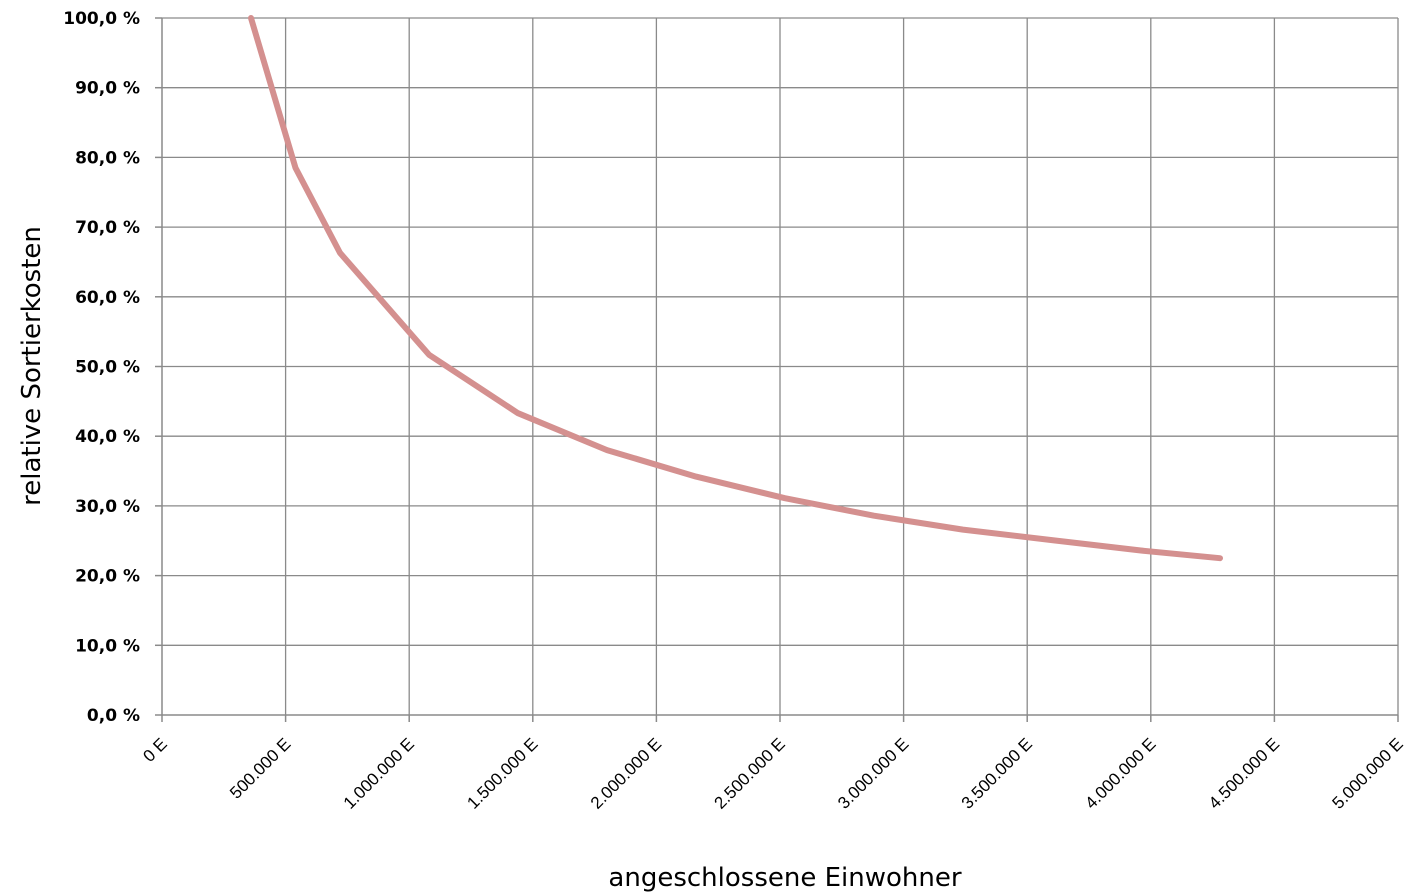 Image resolution: width=1411 pixels, height=896 pixels. Describe the element at coordinates (32, 366) in the screenshot. I see `y-axis-title: relative Sortierkosten` at that location.